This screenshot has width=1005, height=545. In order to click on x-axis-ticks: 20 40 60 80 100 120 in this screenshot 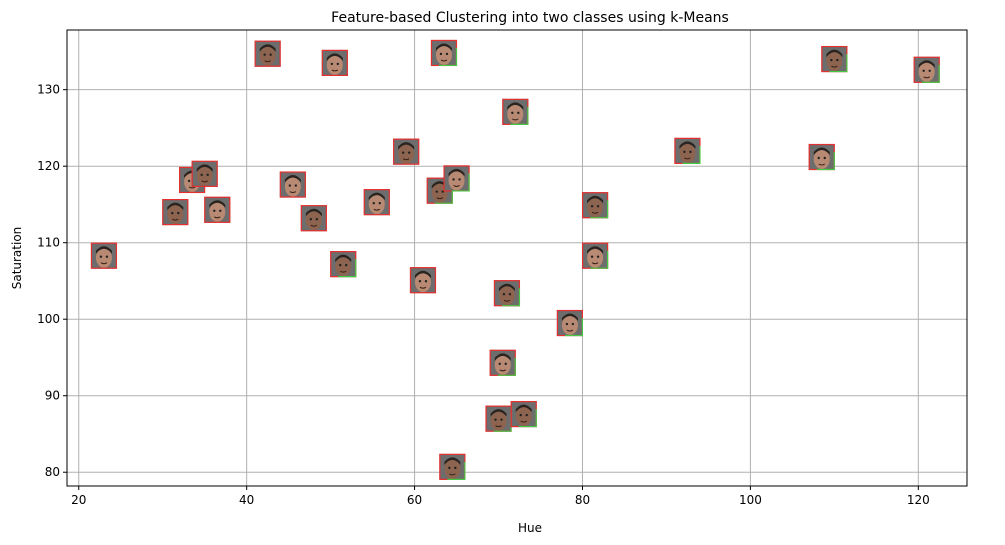, I will do `click(500, 496)`.